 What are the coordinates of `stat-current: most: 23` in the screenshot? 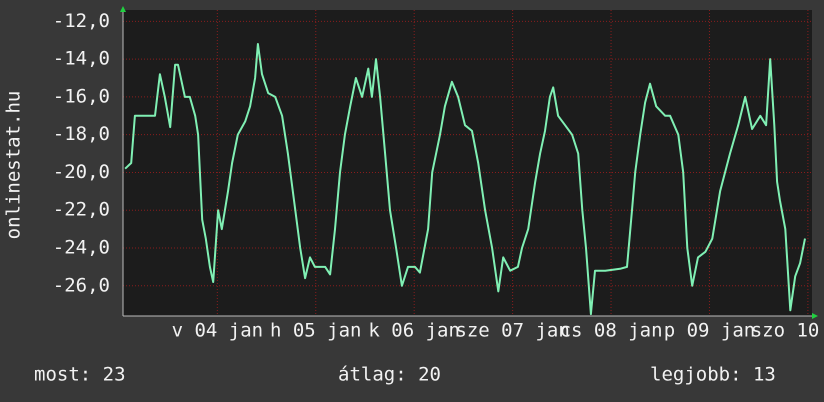 It's located at (80, 375).